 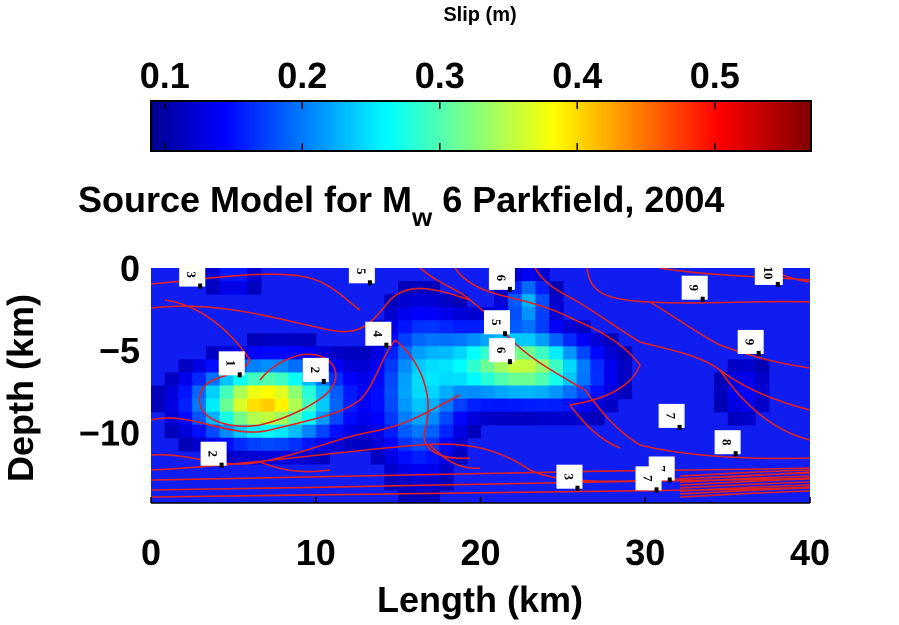 What do you see at coordinates (231, 364) in the screenshot?
I see `aftershock-label: 1` at bounding box center [231, 364].